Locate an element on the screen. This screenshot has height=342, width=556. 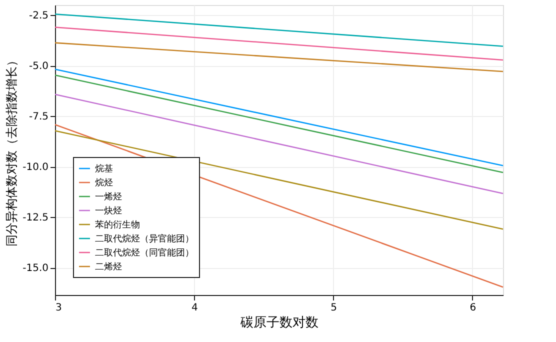
x-tick-label: 3 is located at coordinates (59, 308).